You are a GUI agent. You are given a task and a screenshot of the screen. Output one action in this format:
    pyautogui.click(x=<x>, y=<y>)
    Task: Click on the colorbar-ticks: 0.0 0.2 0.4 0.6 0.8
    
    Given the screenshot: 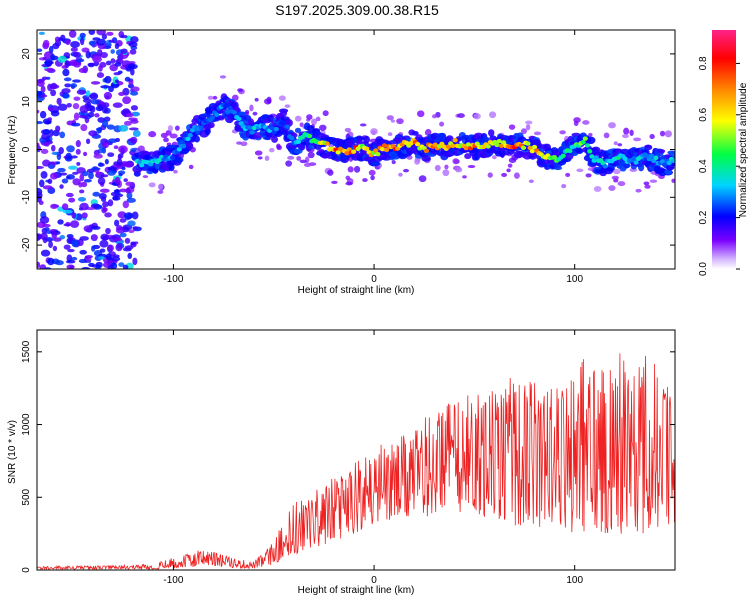 What is the action you would take?
    pyautogui.click(x=719, y=166)
    